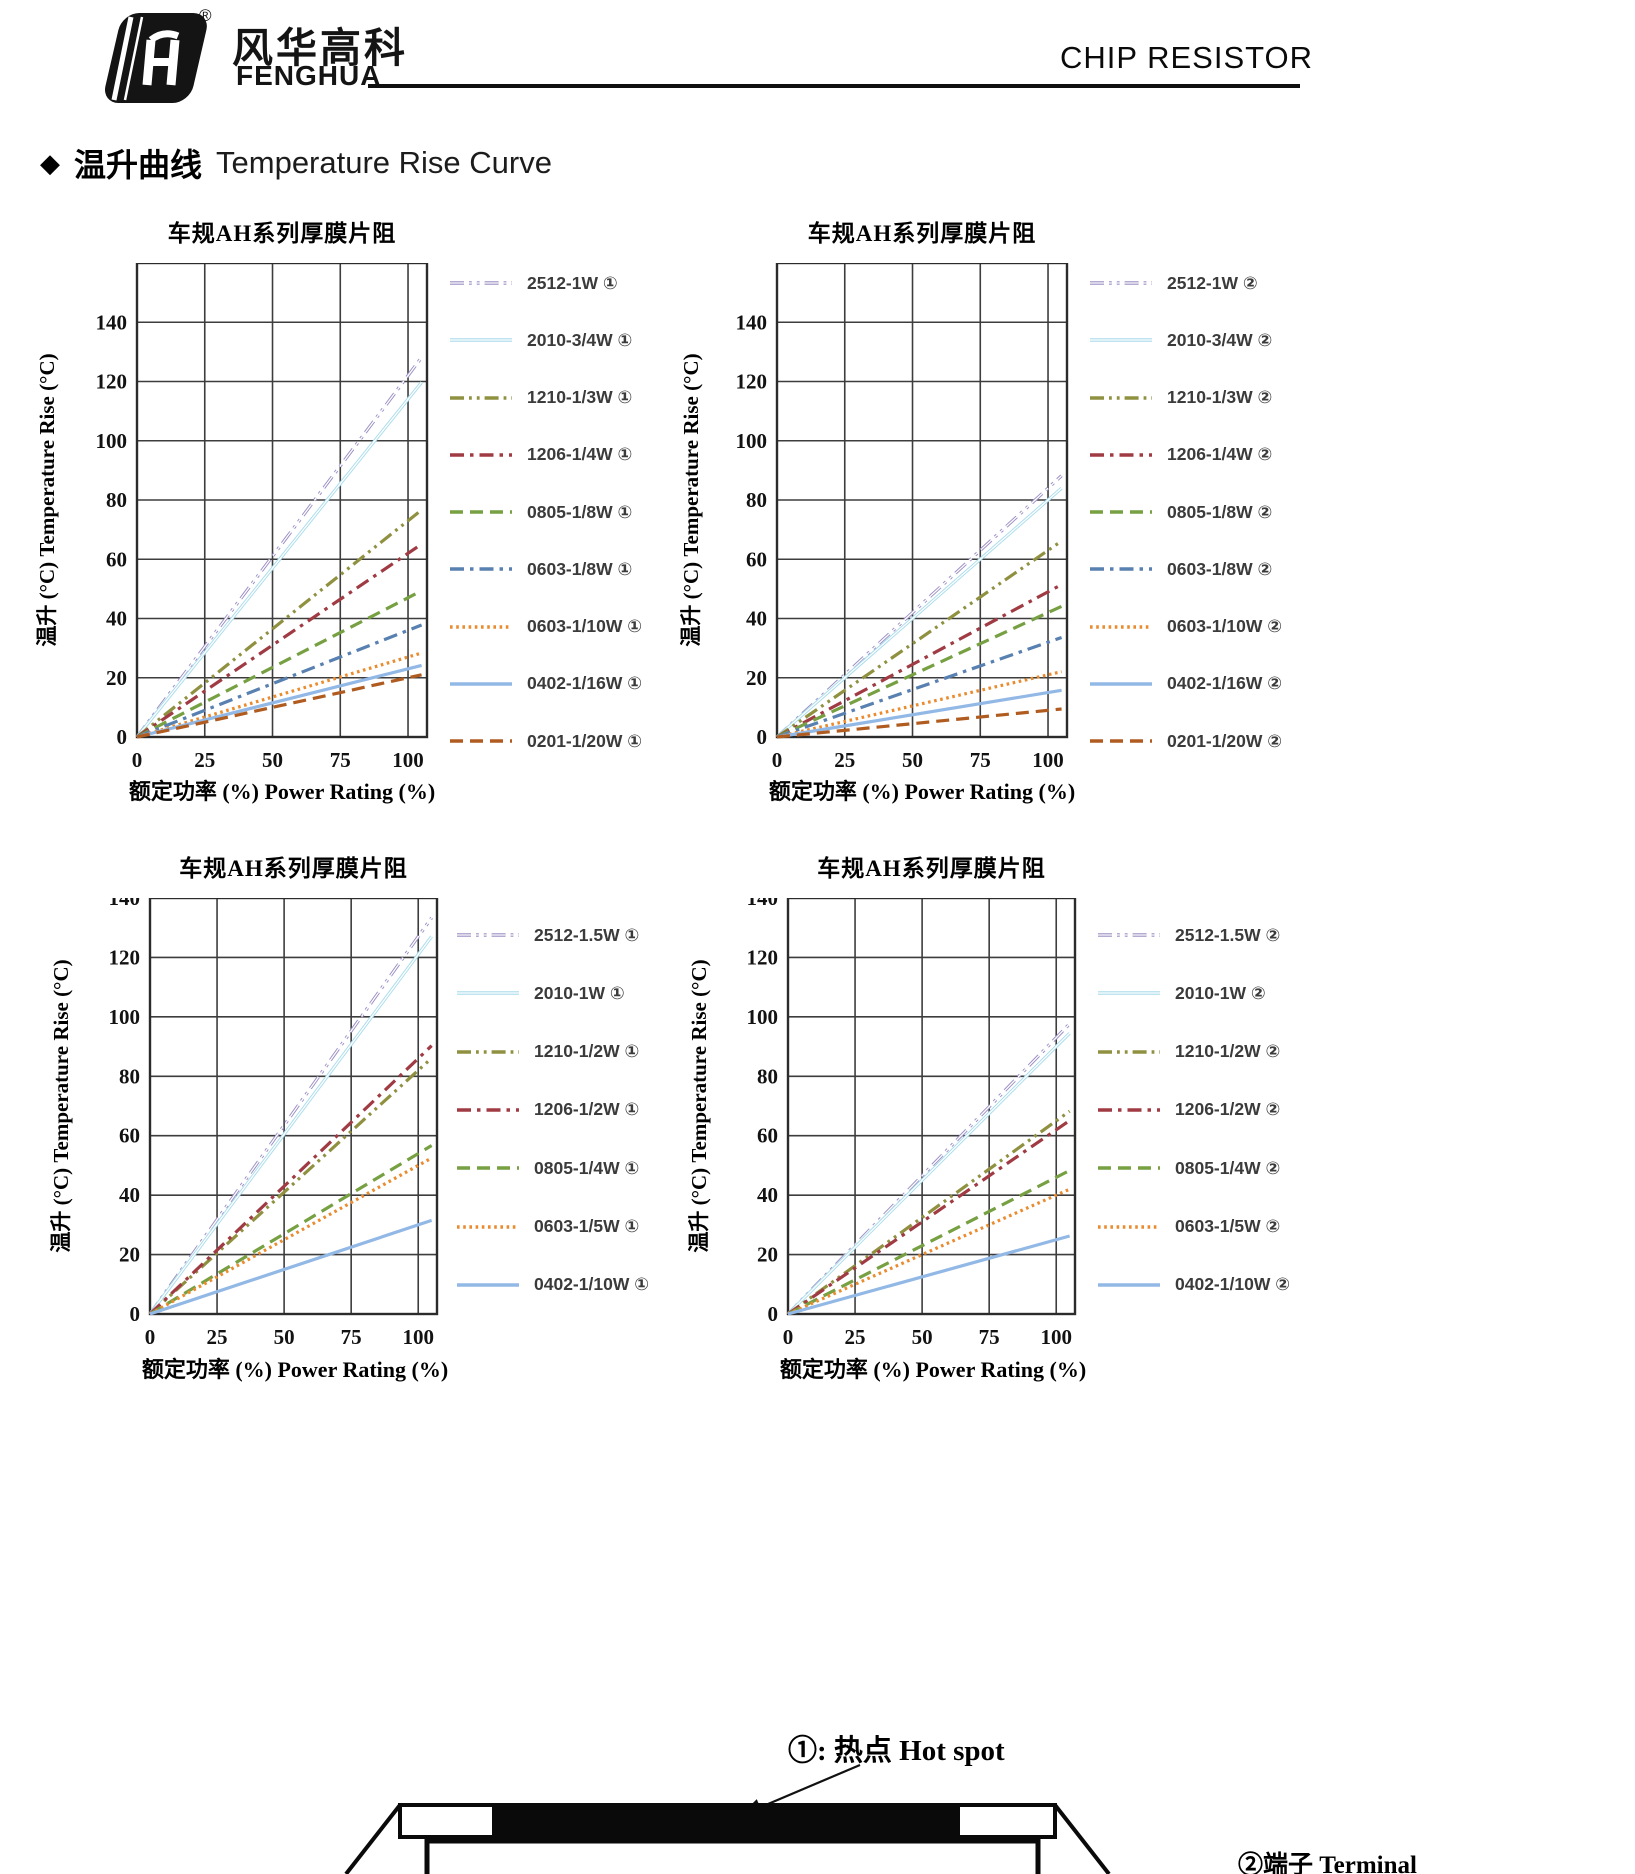  What do you see at coordinates (592, 1284) in the screenshot?
I see `legend-label: 0402-1/10W ①` at bounding box center [592, 1284].